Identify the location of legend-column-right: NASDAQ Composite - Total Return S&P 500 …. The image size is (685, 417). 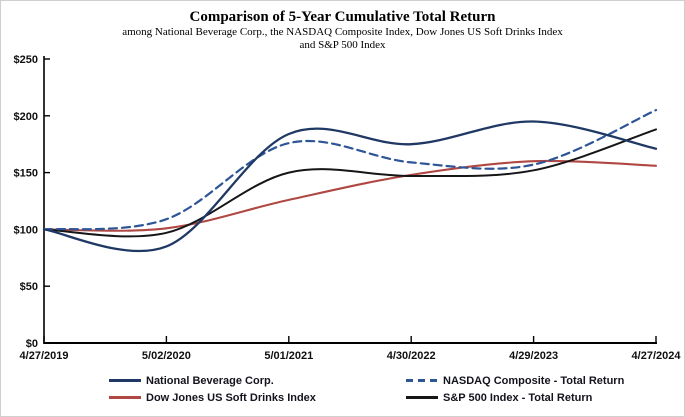
(515, 389).